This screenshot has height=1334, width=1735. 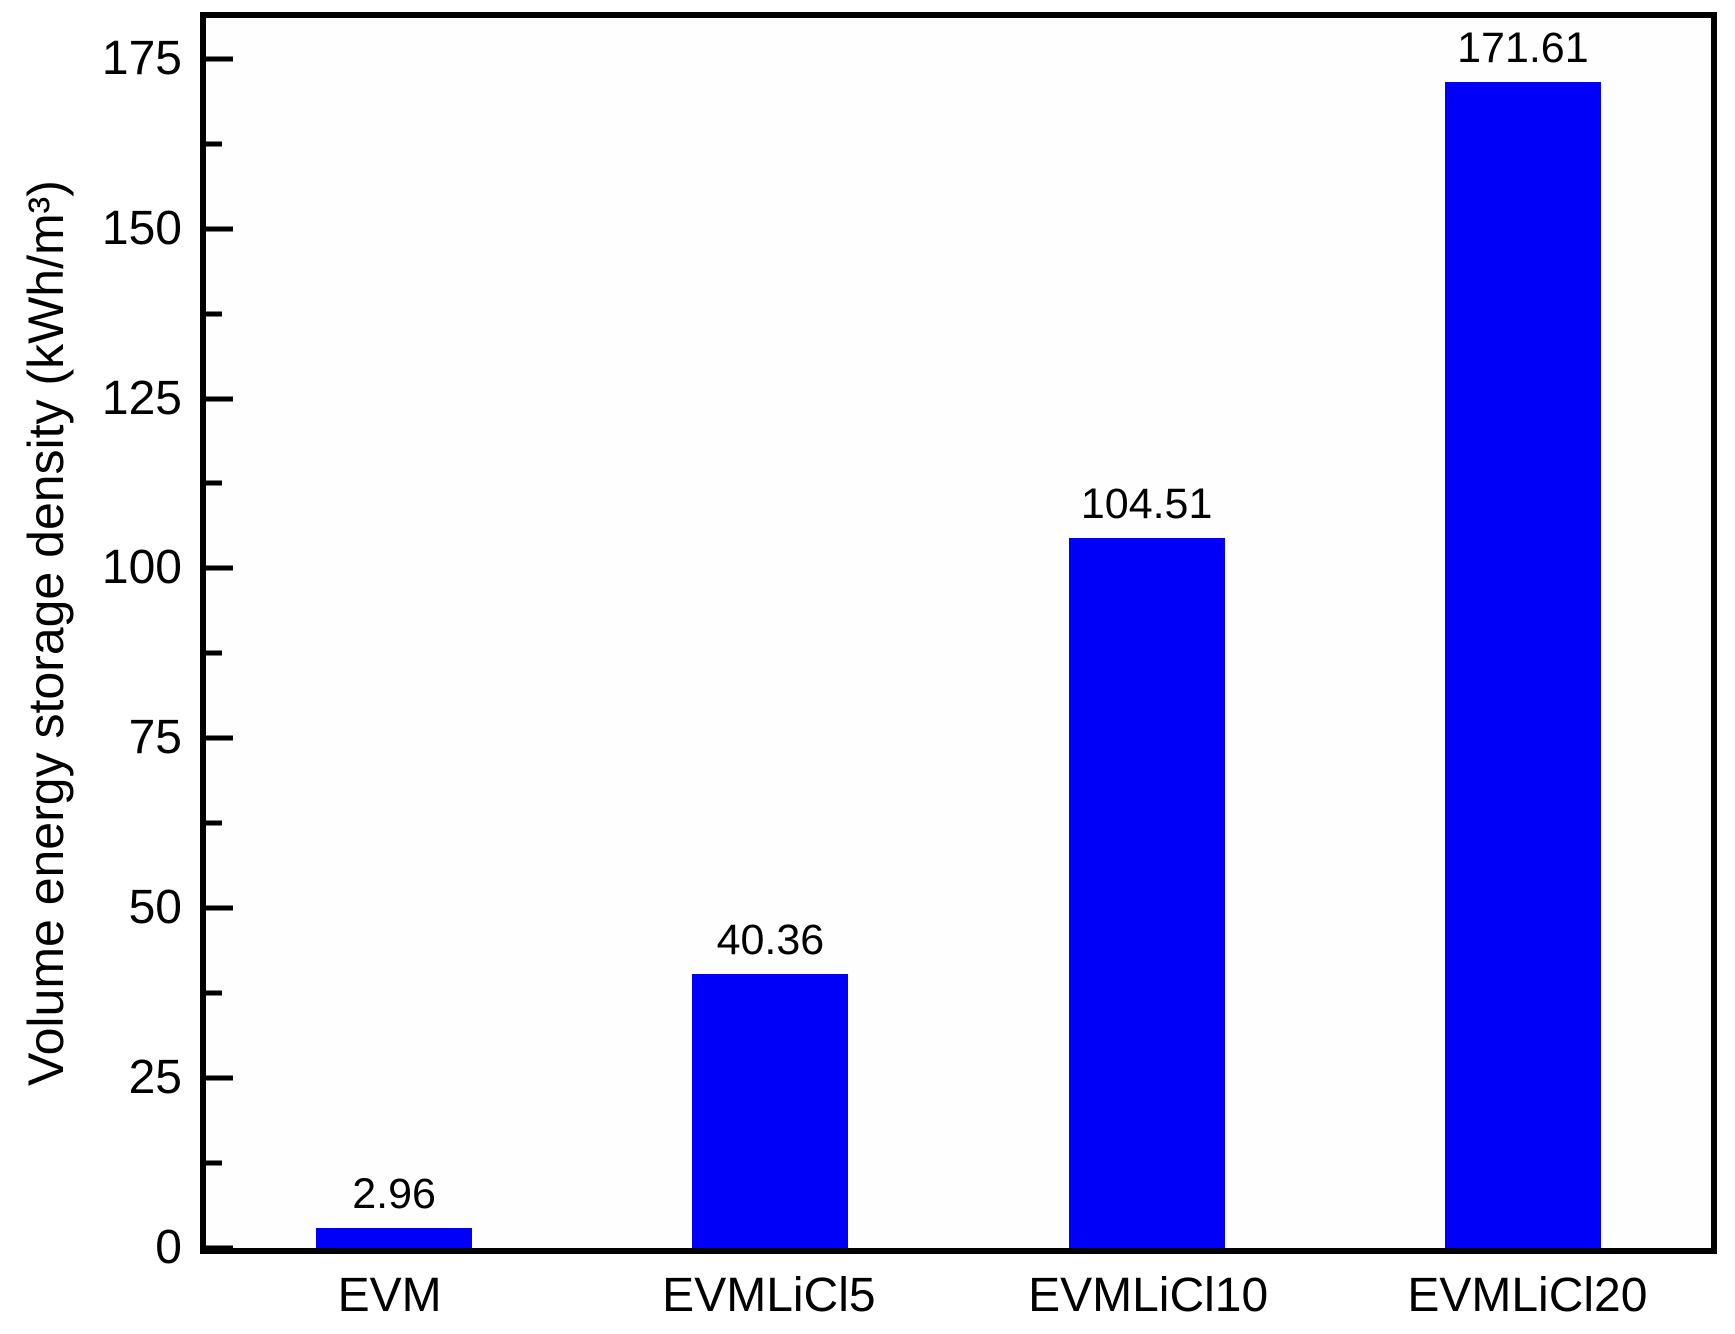 I want to click on y-tick-label-column: 0 25 50 75 100 125 150 175, so click(x=91, y=644).